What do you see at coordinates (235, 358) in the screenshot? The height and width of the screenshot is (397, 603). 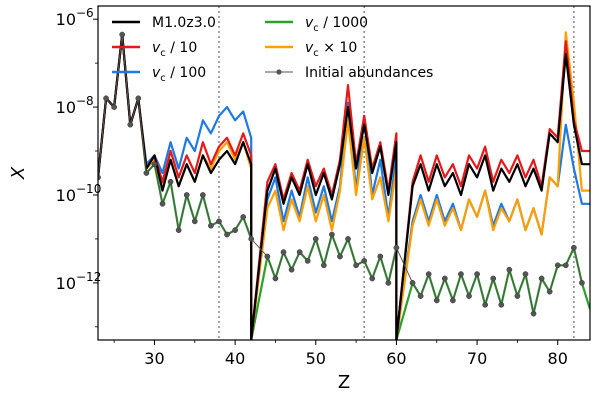 I see `x-tick-label: 40` at bounding box center [235, 358].